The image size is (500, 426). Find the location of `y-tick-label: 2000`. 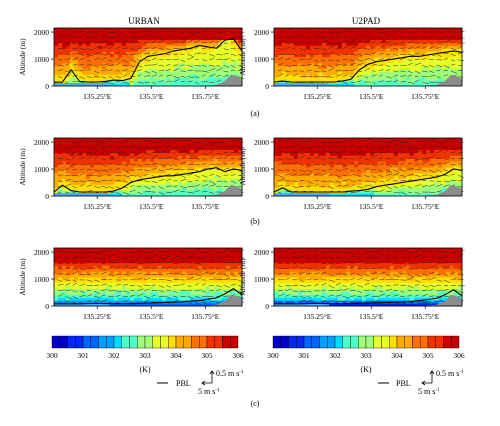

y-tick-label: 2000 is located at coordinates (41, 32).